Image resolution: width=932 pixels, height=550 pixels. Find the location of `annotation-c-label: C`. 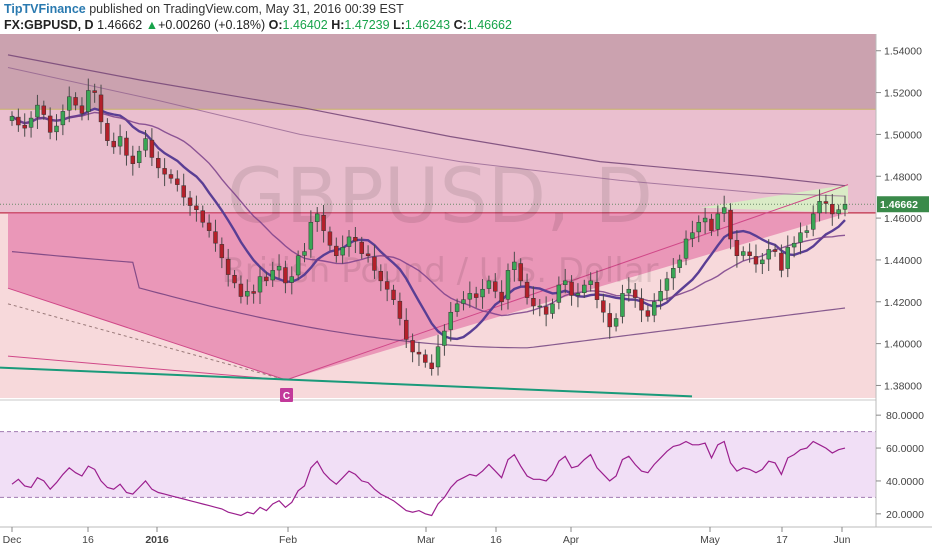

annotation-c-label: C is located at coordinates (286, 396).